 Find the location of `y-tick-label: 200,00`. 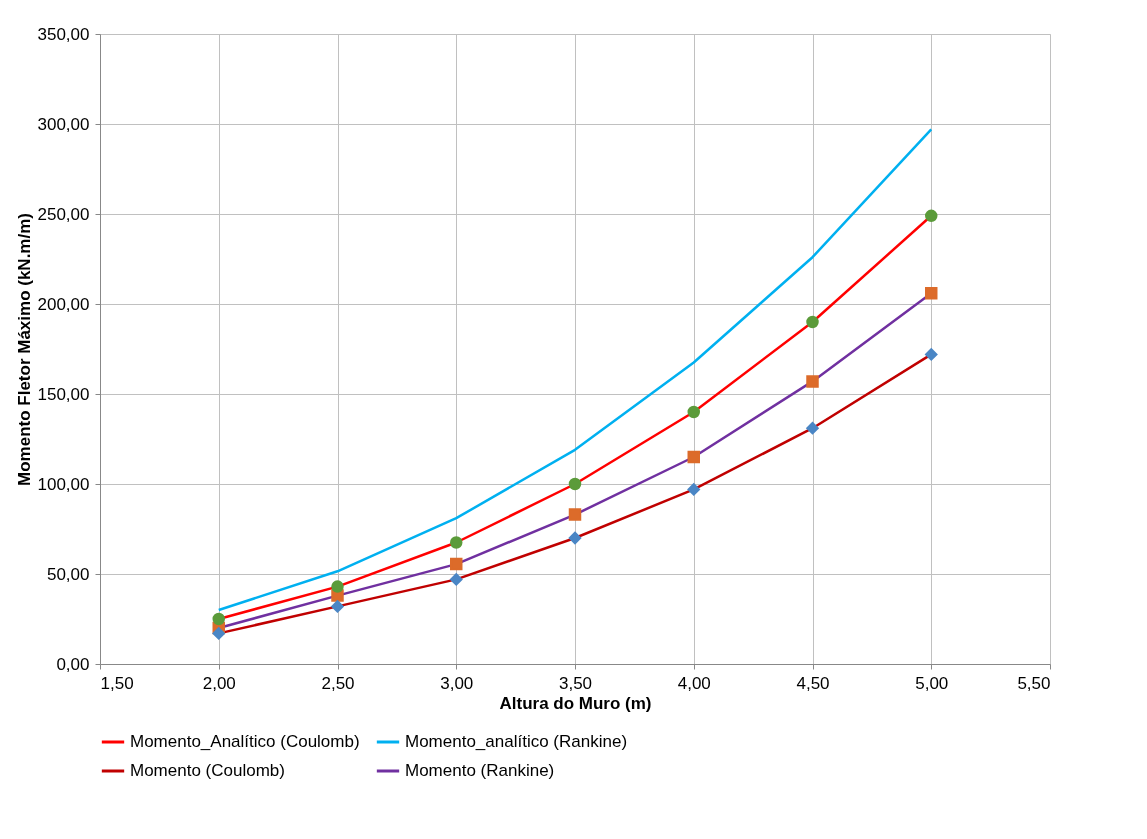

y-tick-label: 200,00 is located at coordinates (63, 304).